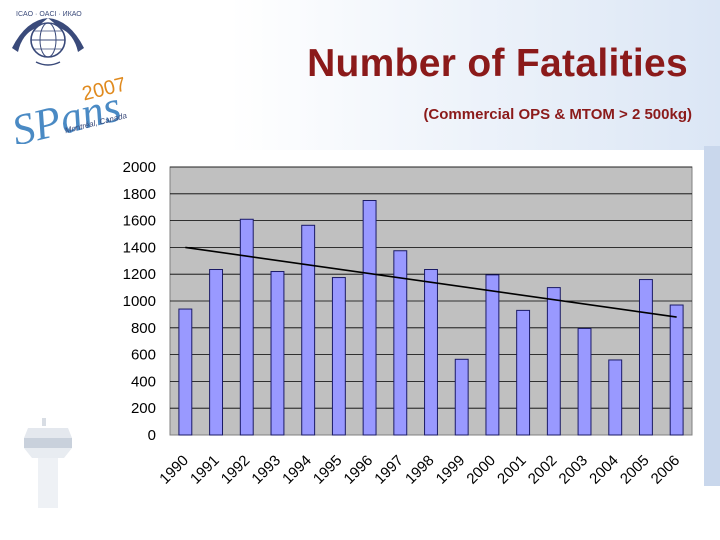 This screenshot has height=540, width=720. What do you see at coordinates (676, 370) in the screenshot?
I see `bar-2006` at bounding box center [676, 370].